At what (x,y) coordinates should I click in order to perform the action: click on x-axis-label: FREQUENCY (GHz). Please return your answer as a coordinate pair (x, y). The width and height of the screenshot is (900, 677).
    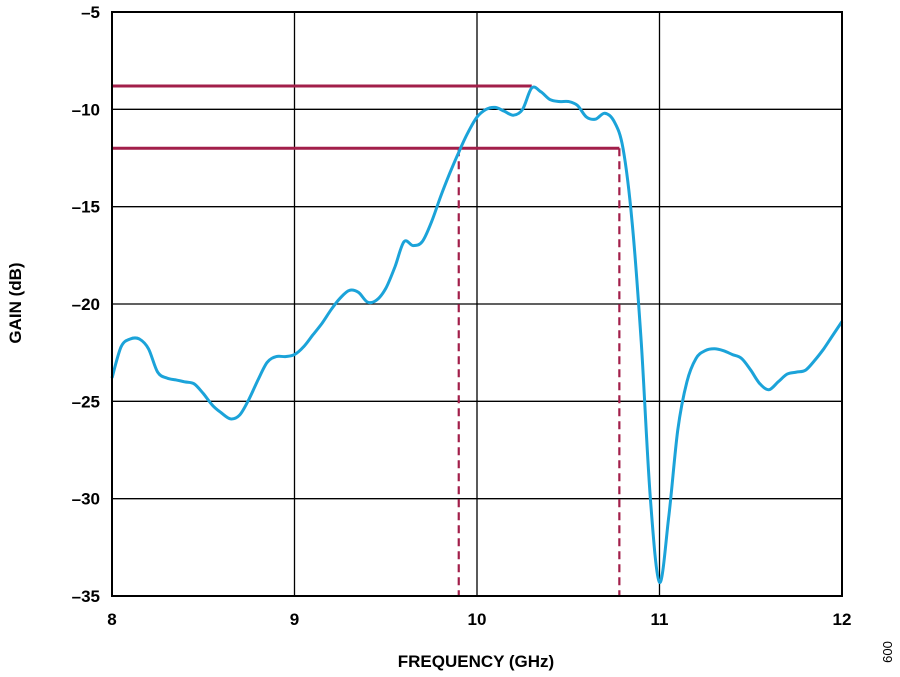
    Looking at the image, I should click on (476, 661).